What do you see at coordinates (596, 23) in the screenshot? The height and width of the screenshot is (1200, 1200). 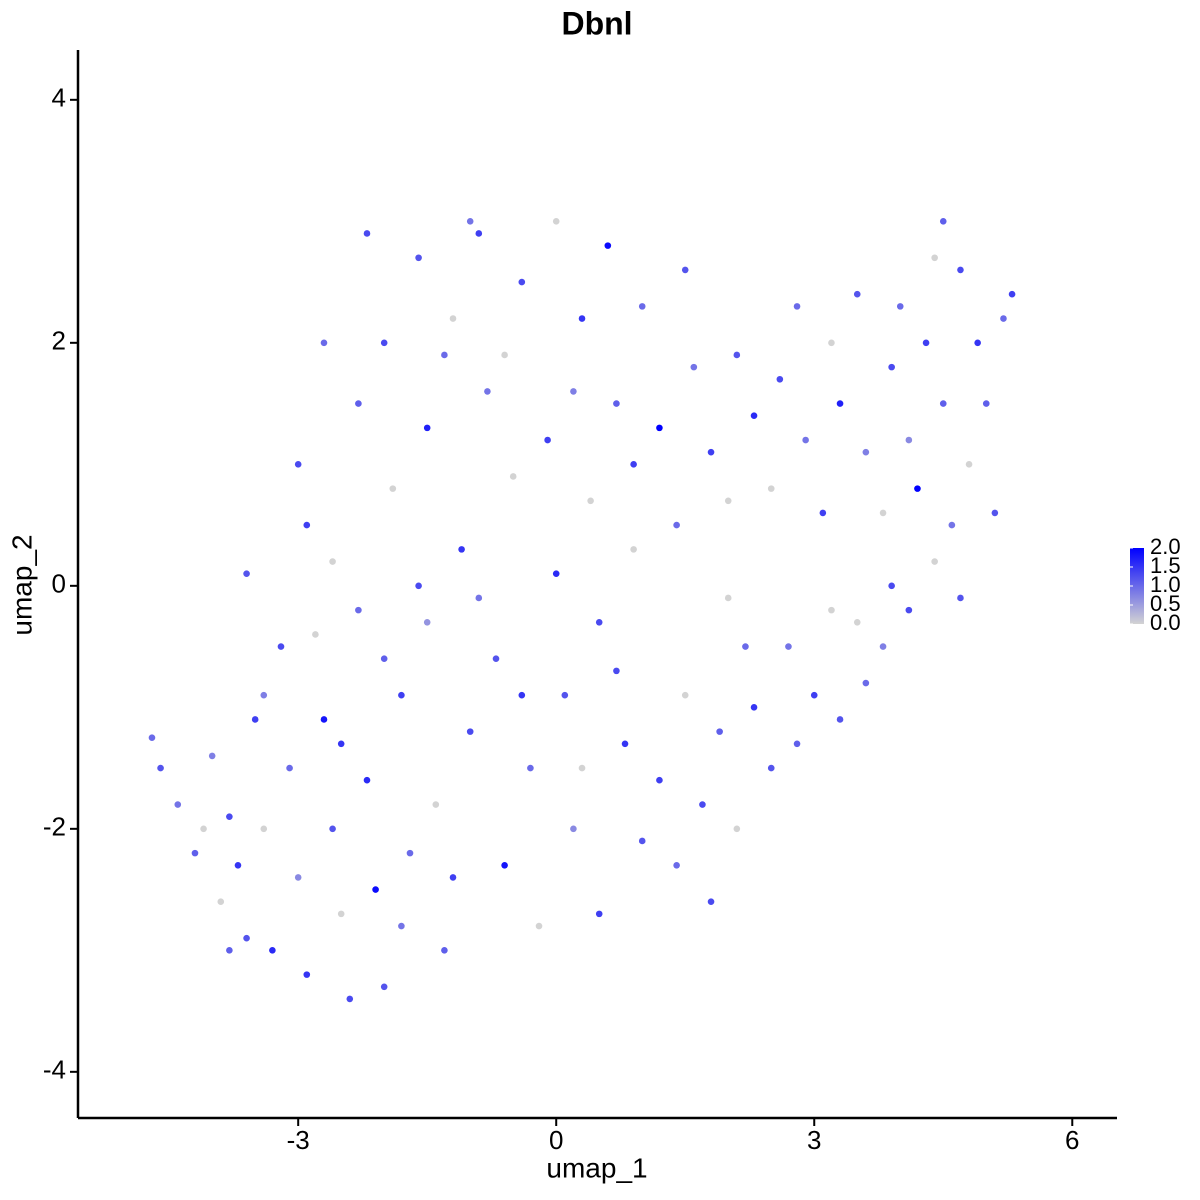 I see `chart-title: Dbnl` at bounding box center [596, 23].